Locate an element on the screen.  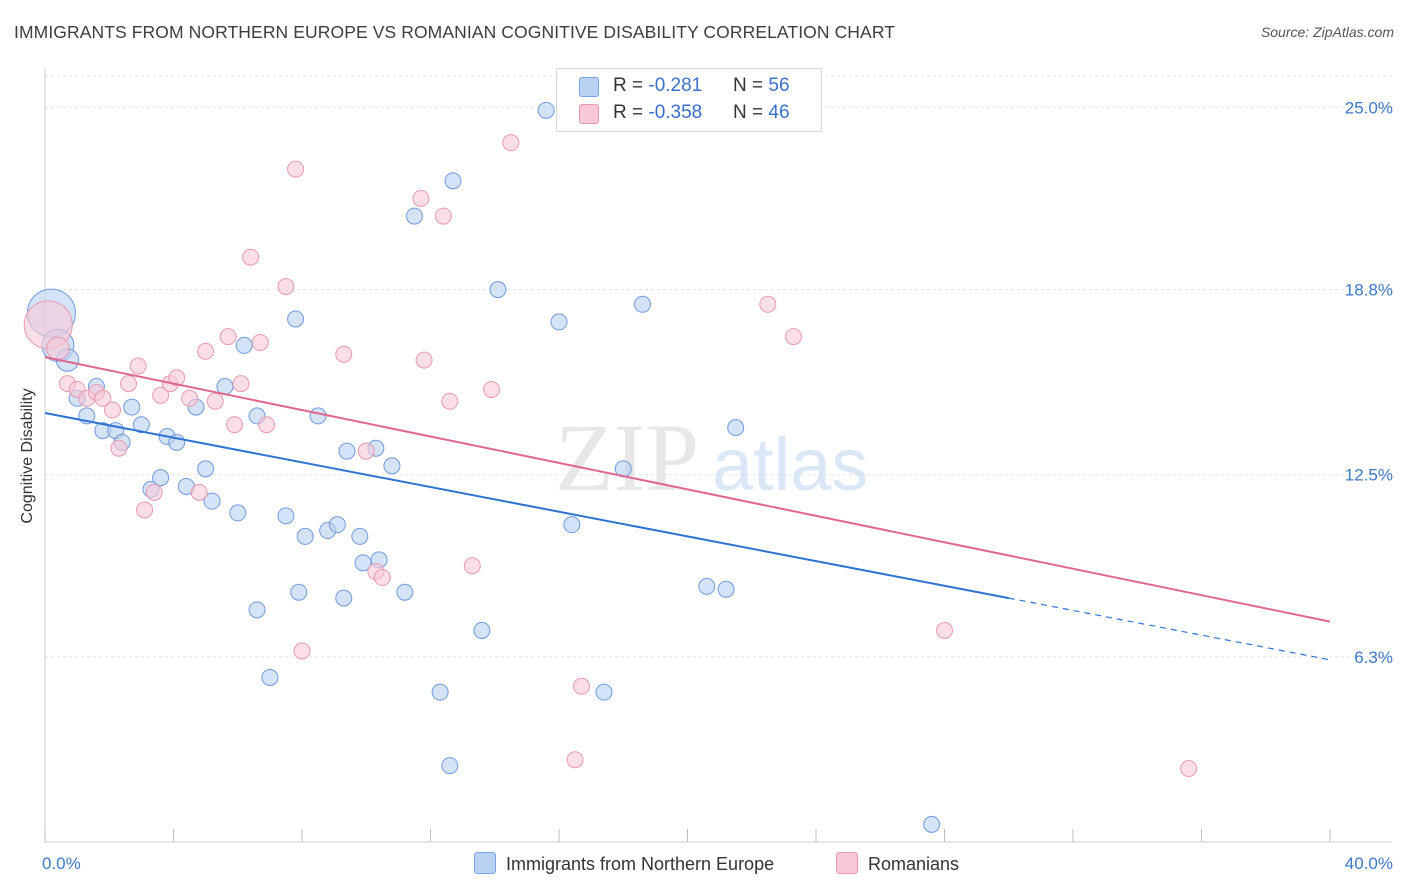
y-tick-label: 25.0% is located at coordinates (1369, 107).